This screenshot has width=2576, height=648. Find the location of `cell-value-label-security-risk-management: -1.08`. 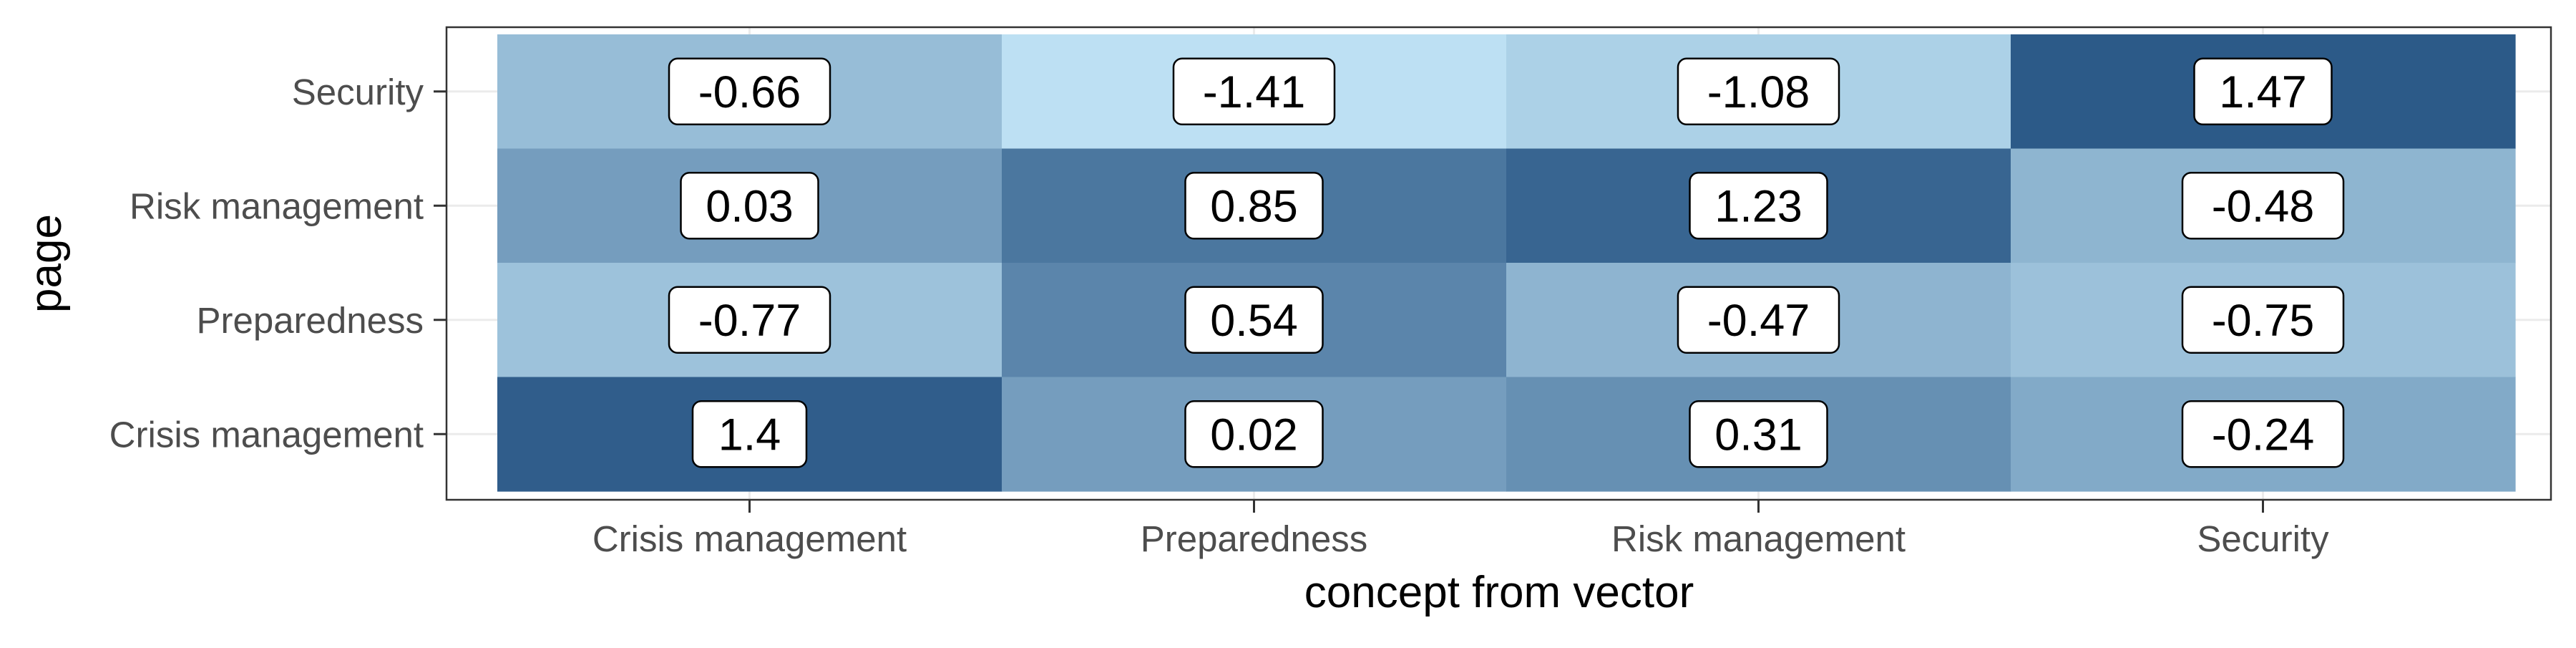

cell-value-label-security-risk-management: -1.08 is located at coordinates (1758, 92).